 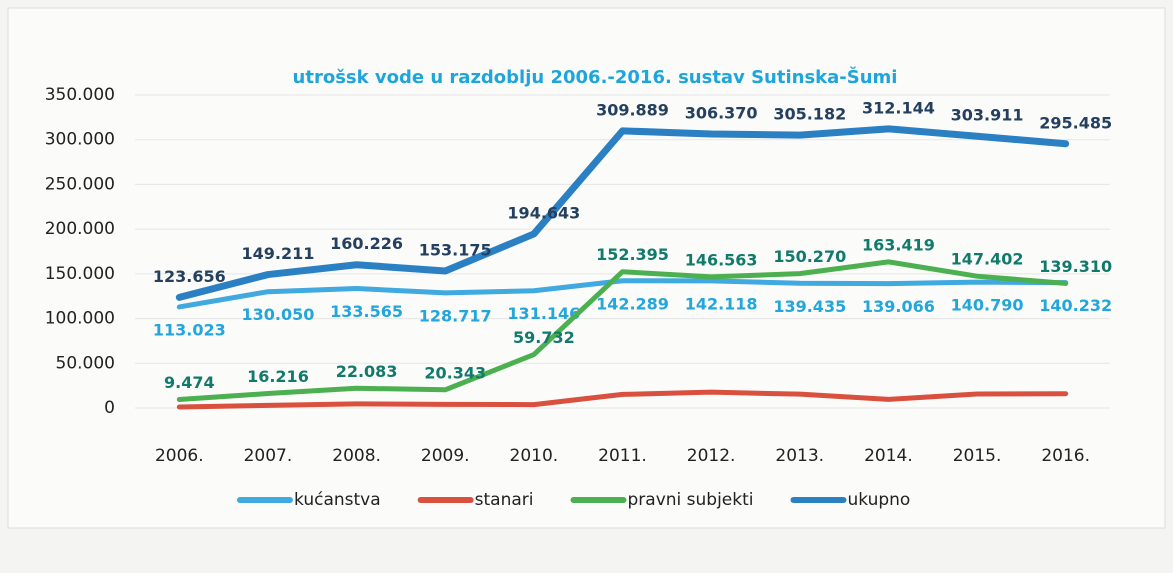 What do you see at coordinates (445, 456) in the screenshot?
I see `x-tick-label: 2009.` at bounding box center [445, 456].